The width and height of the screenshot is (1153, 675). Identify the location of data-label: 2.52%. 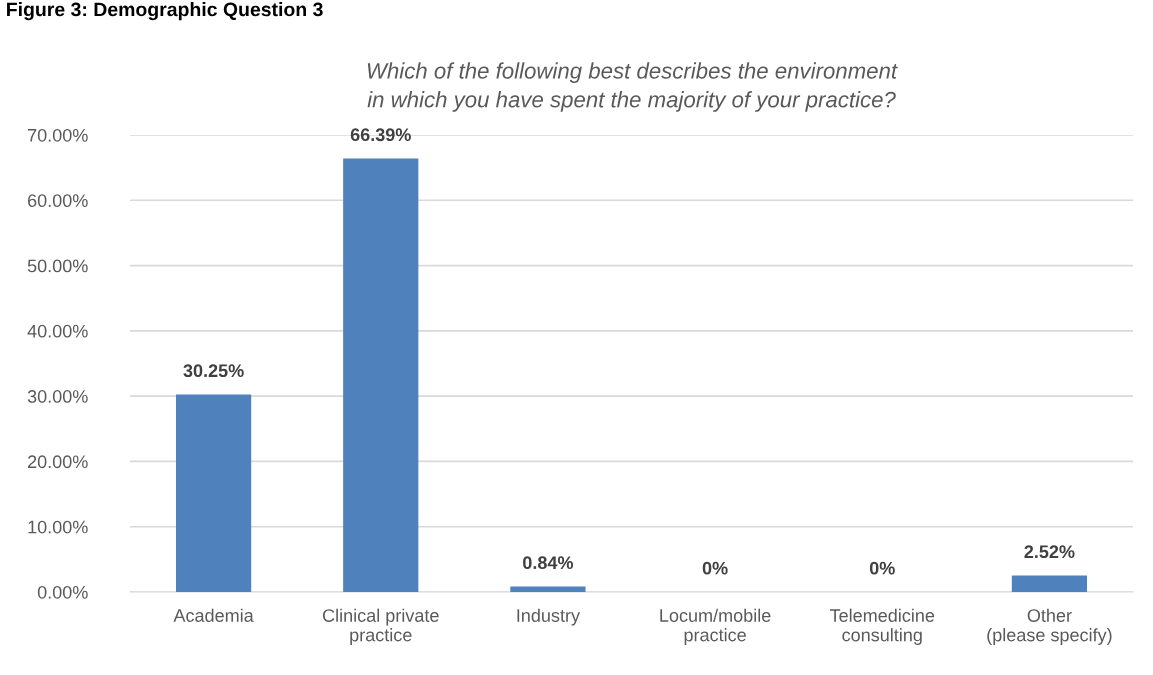
(1049, 552).